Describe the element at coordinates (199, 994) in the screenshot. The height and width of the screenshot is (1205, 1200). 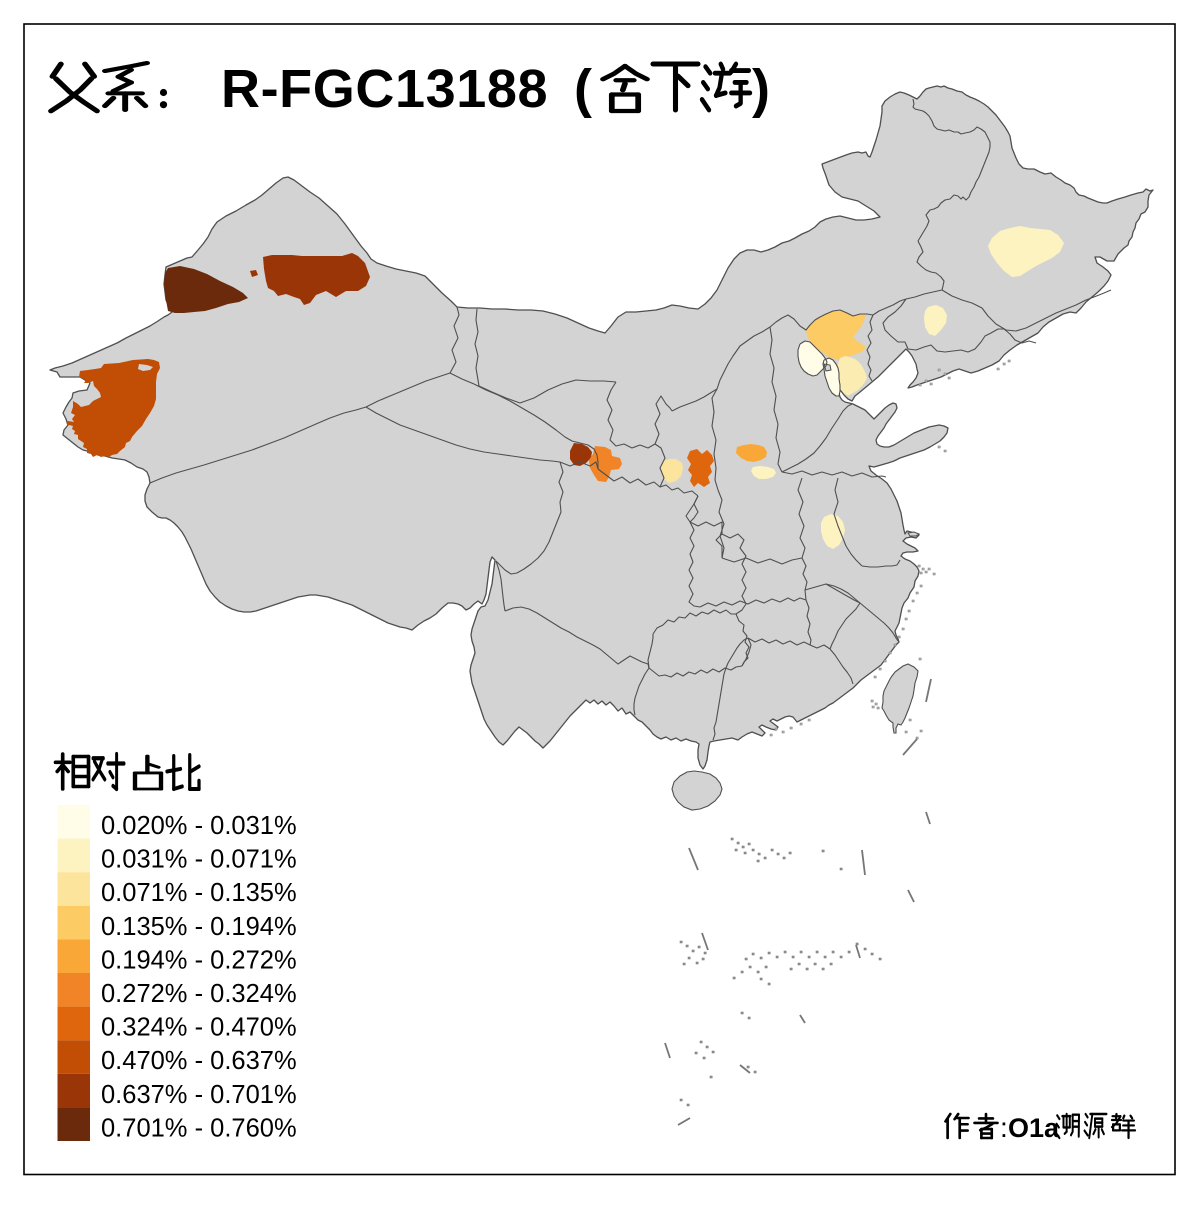
I see `svg-text: 0.272% - 0.324%` at that location.